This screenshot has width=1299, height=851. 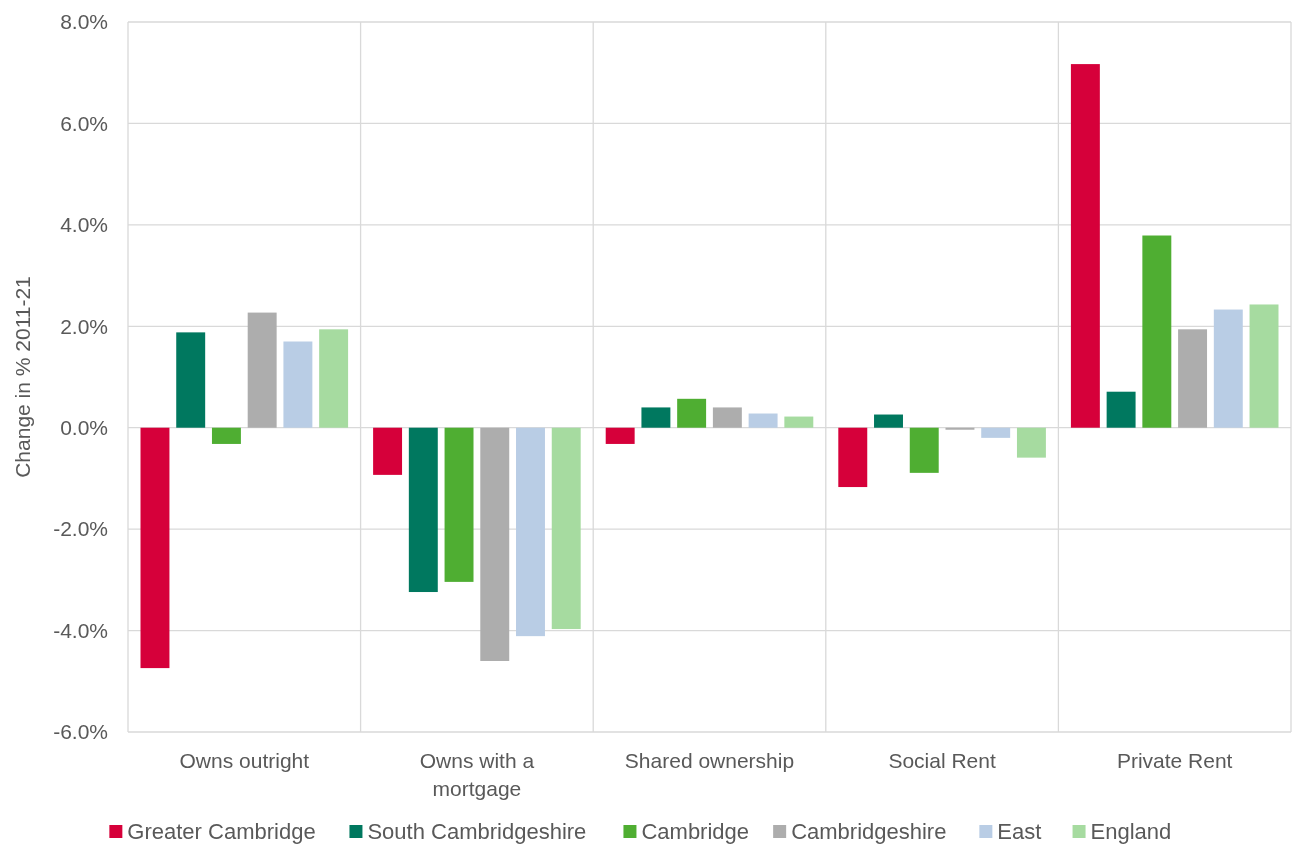 What do you see at coordinates (477, 831) in the screenshot?
I see `legend-label: South Cambridgeshire` at bounding box center [477, 831].